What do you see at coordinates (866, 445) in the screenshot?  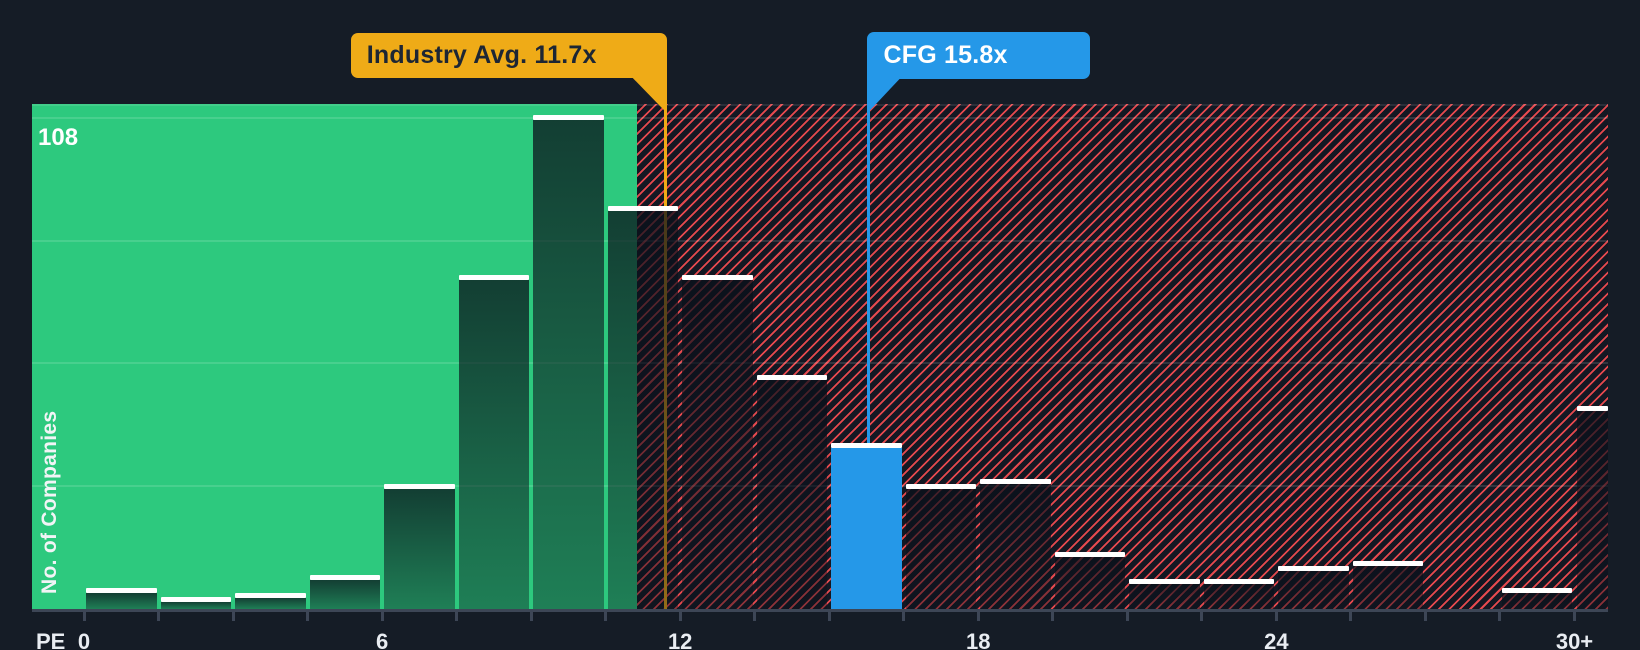 I see `bar-top-stroke-pe-15-16.5` at bounding box center [866, 445].